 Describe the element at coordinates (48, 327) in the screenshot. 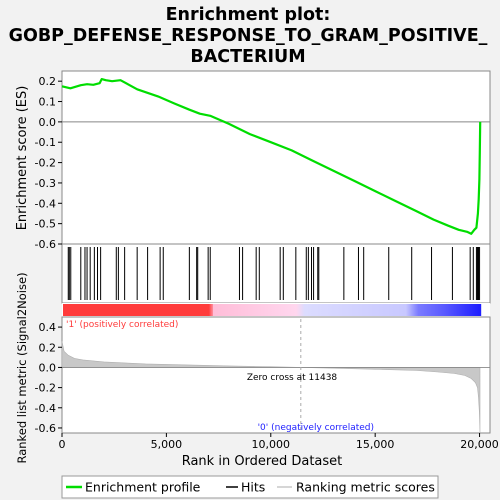

I see `metric-ytick-label: 0.4` at that location.